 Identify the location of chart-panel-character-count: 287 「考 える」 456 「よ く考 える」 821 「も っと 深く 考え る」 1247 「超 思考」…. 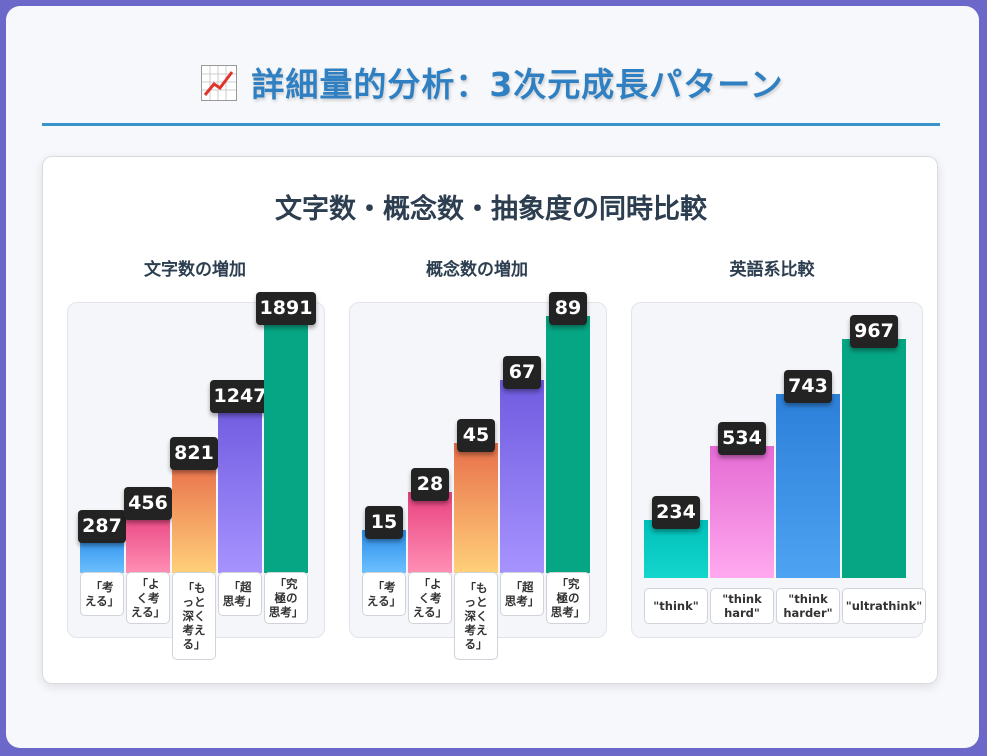
(196, 476).